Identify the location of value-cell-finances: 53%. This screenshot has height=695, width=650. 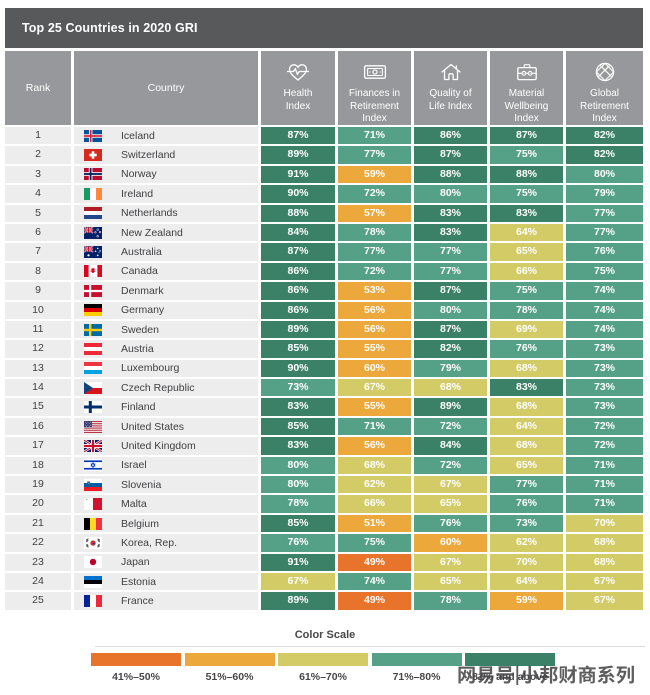
(374, 291).